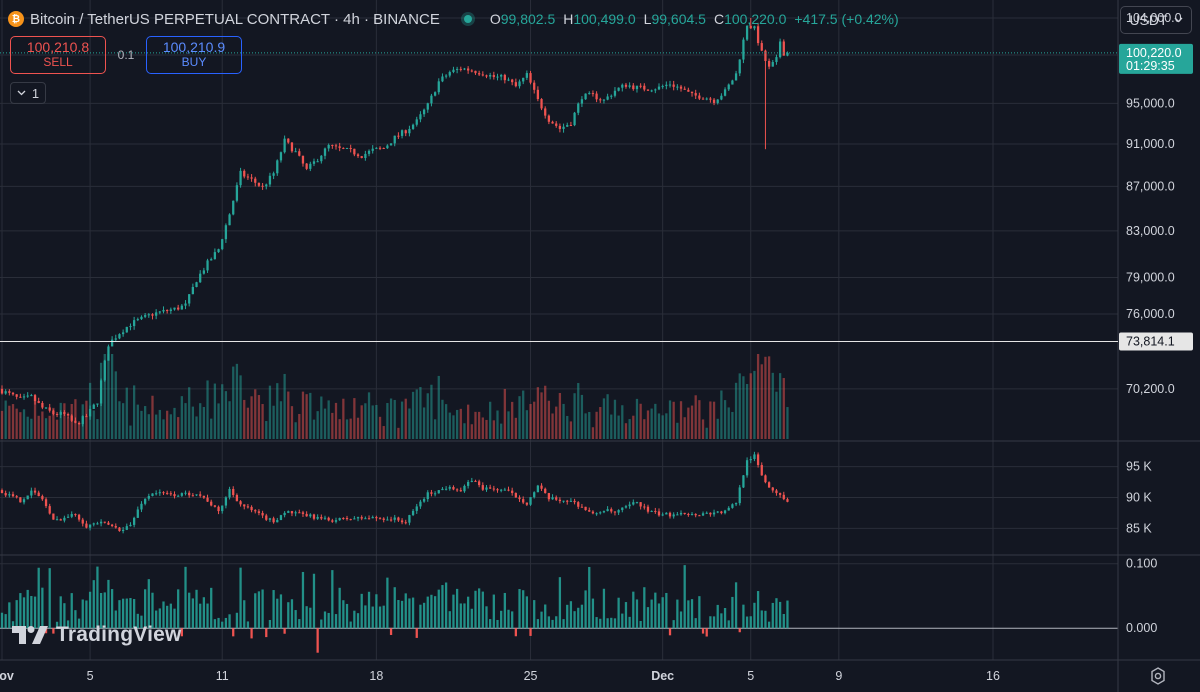 This screenshot has width=1200, height=692. Describe the element at coordinates (1156, 20) in the screenshot. I see `currency-selector: USDT` at that location.